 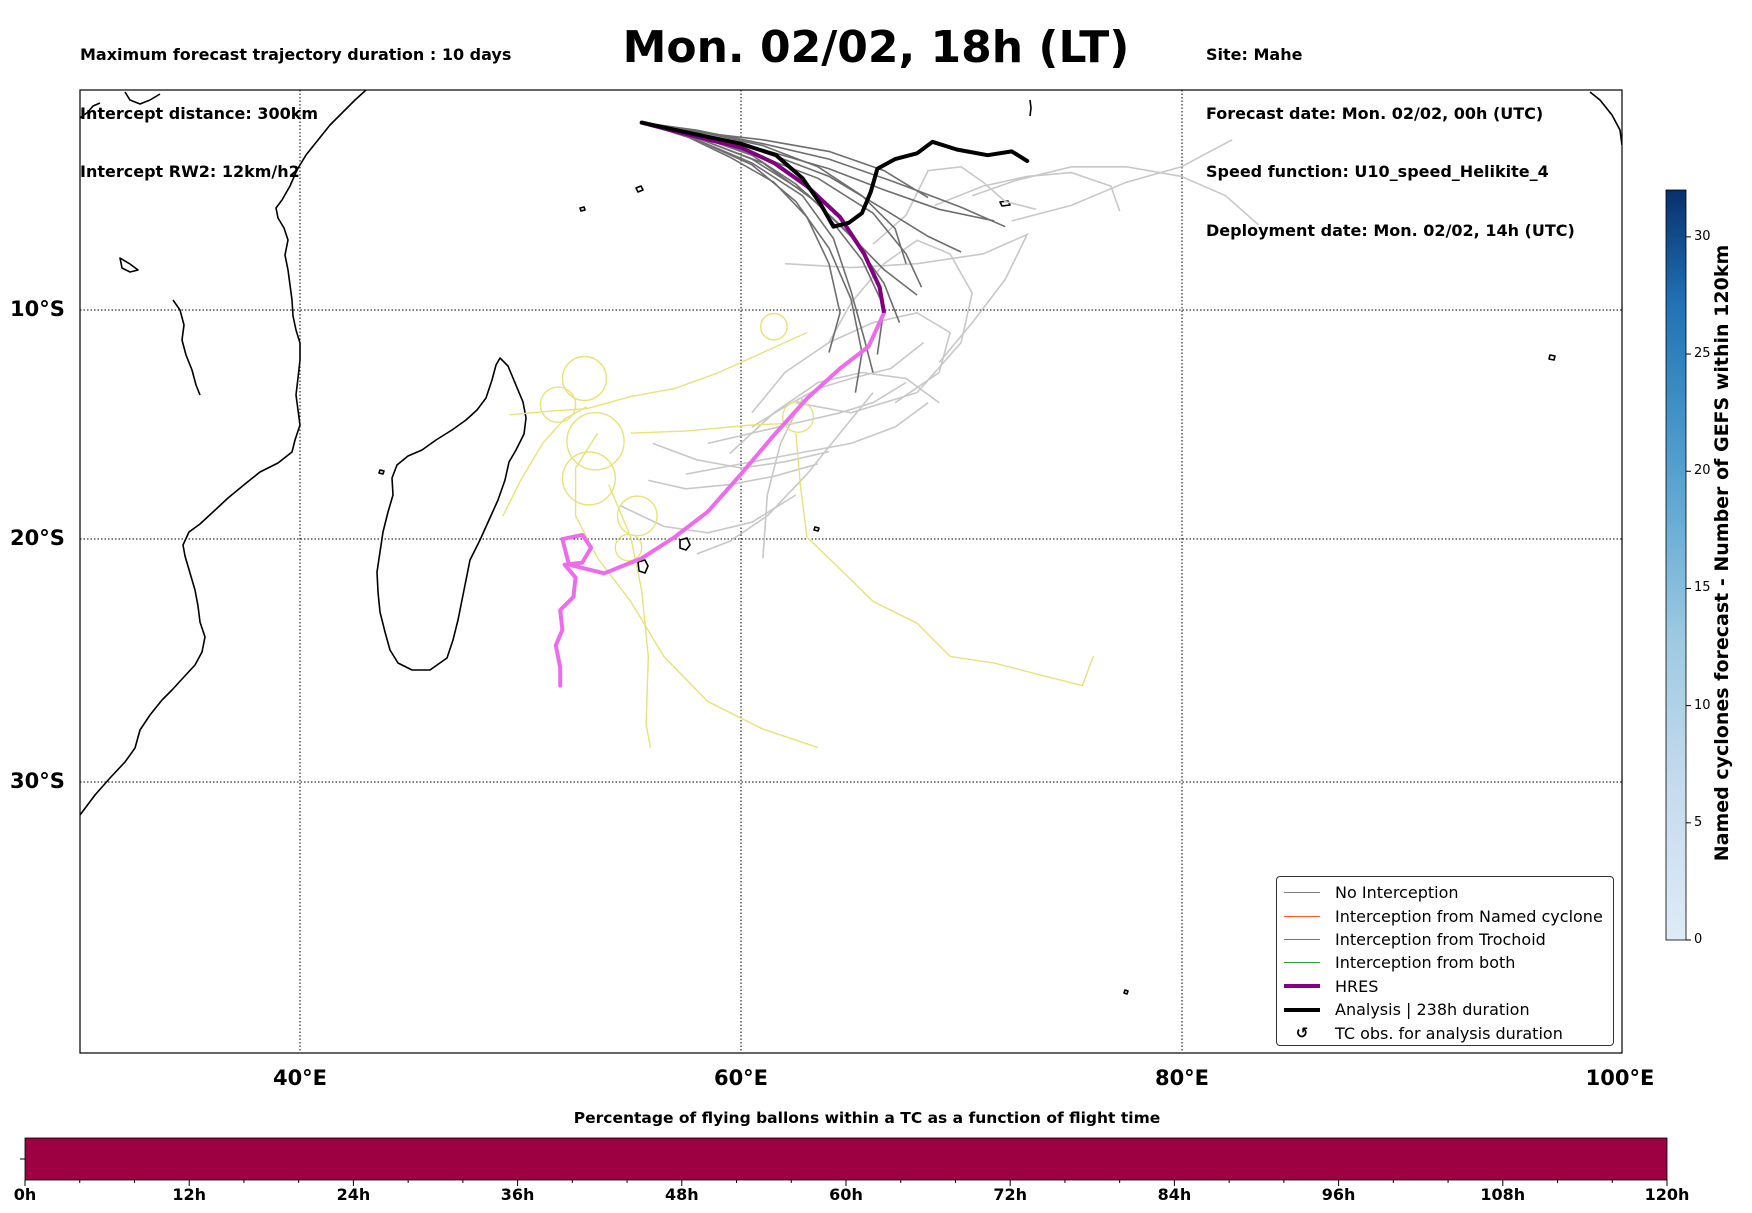 What do you see at coordinates (846, 1159) in the screenshot?
I see `horizontal-colorbar` at bounding box center [846, 1159].